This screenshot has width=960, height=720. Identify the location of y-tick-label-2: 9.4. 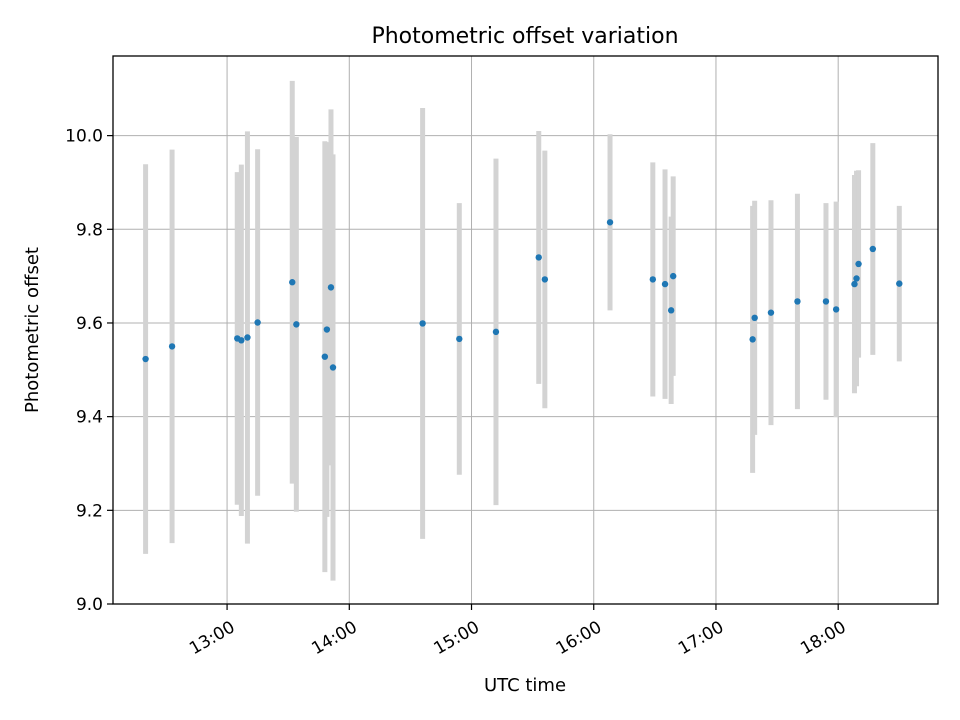
(89, 418).